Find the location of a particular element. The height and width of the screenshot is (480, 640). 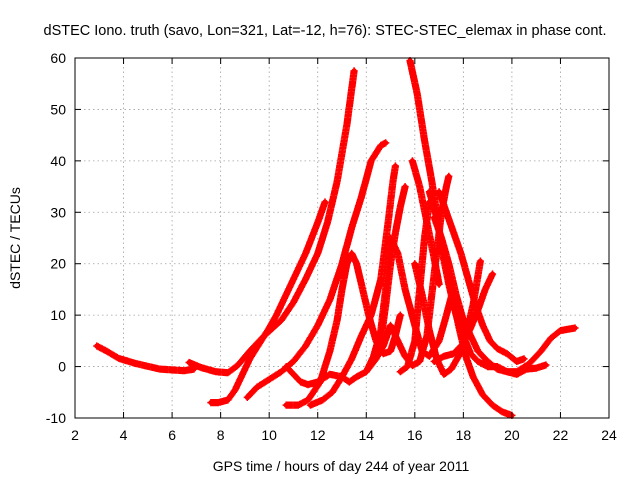

x-axis-label: GPS time / hours of day 244 of year 2011 is located at coordinates (341, 466).